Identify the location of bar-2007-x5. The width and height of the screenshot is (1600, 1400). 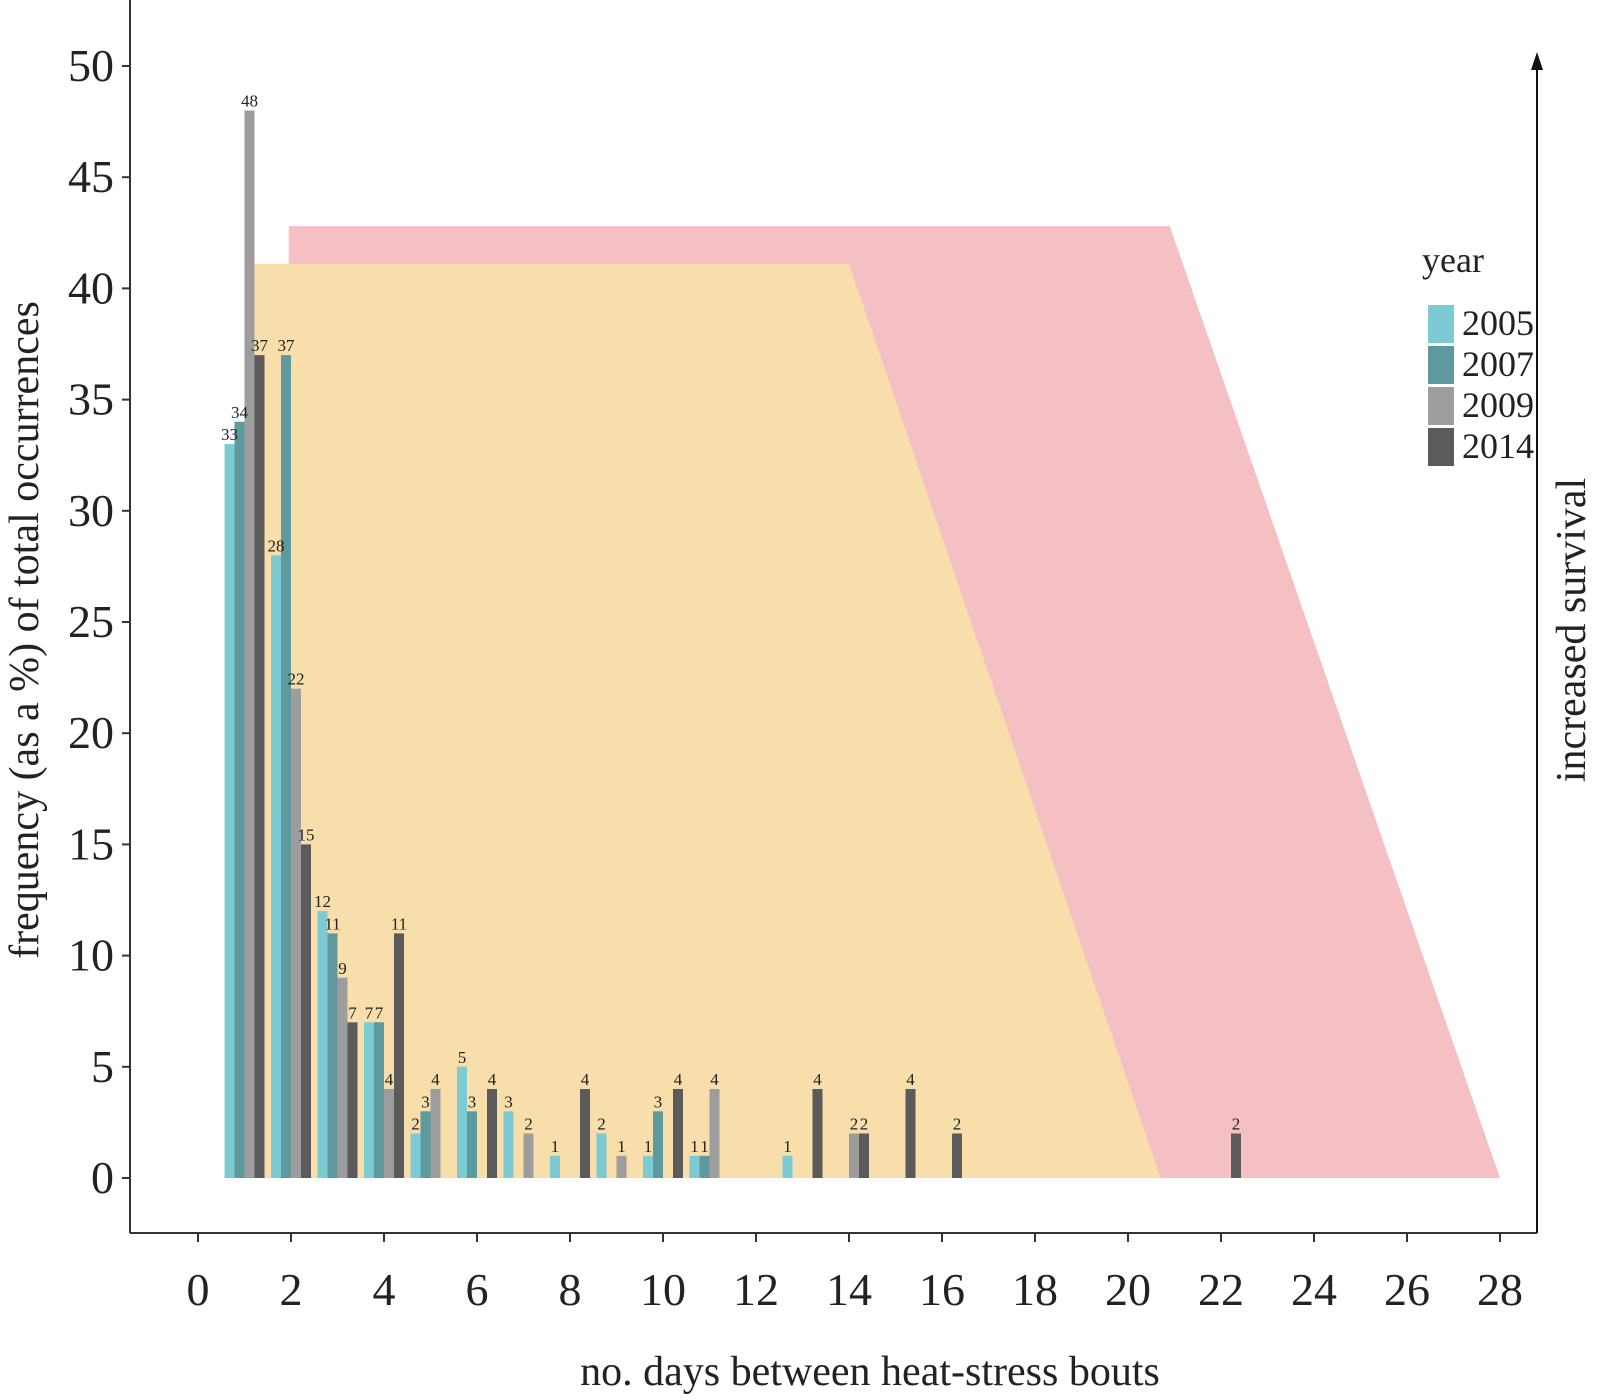
(425, 1144).